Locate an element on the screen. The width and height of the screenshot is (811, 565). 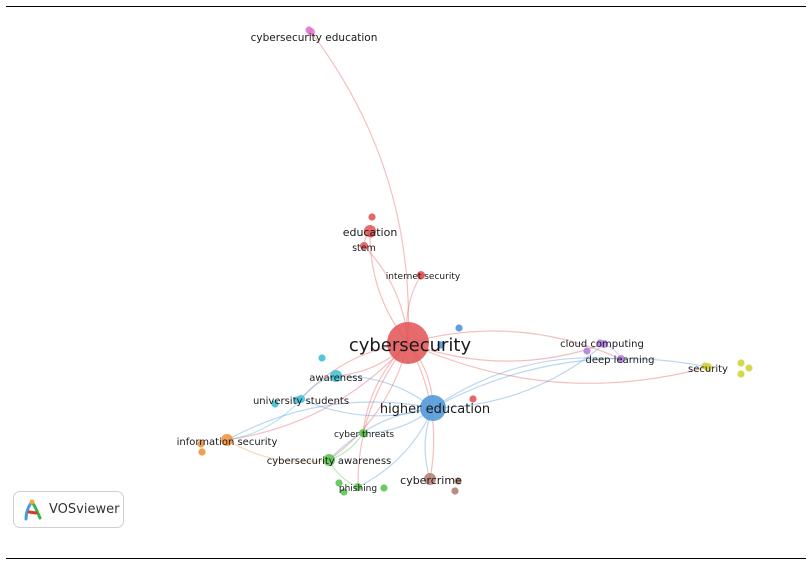
node-label-higher-education: higher education is located at coordinates (435, 409).